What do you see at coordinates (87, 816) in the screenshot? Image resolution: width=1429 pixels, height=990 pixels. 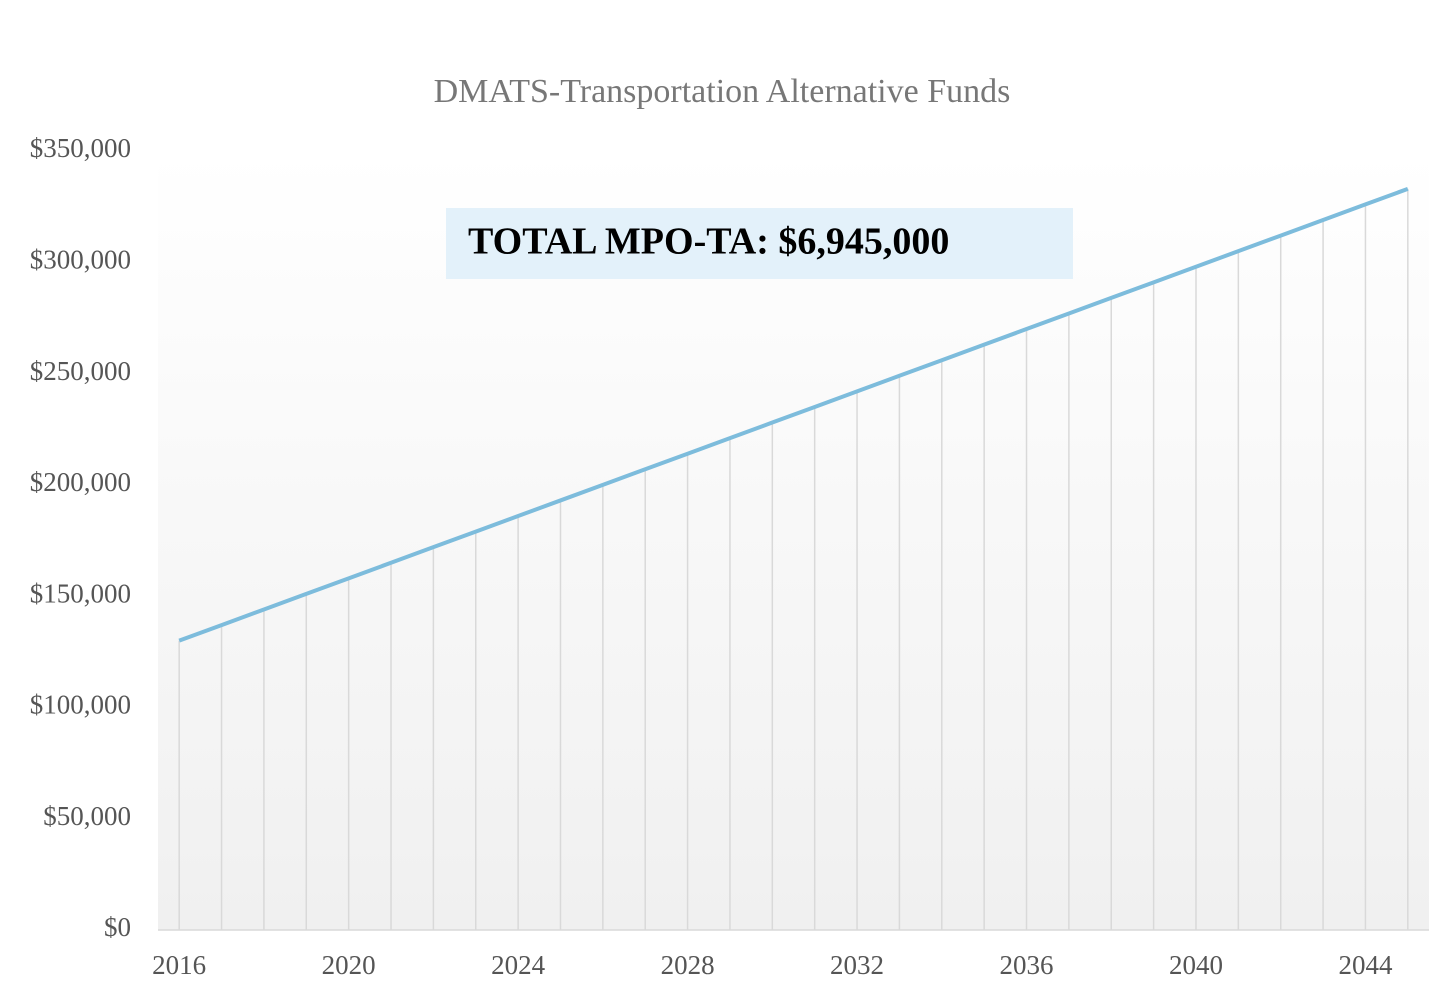 I see `y-tick-label: $50,000` at bounding box center [87, 816].